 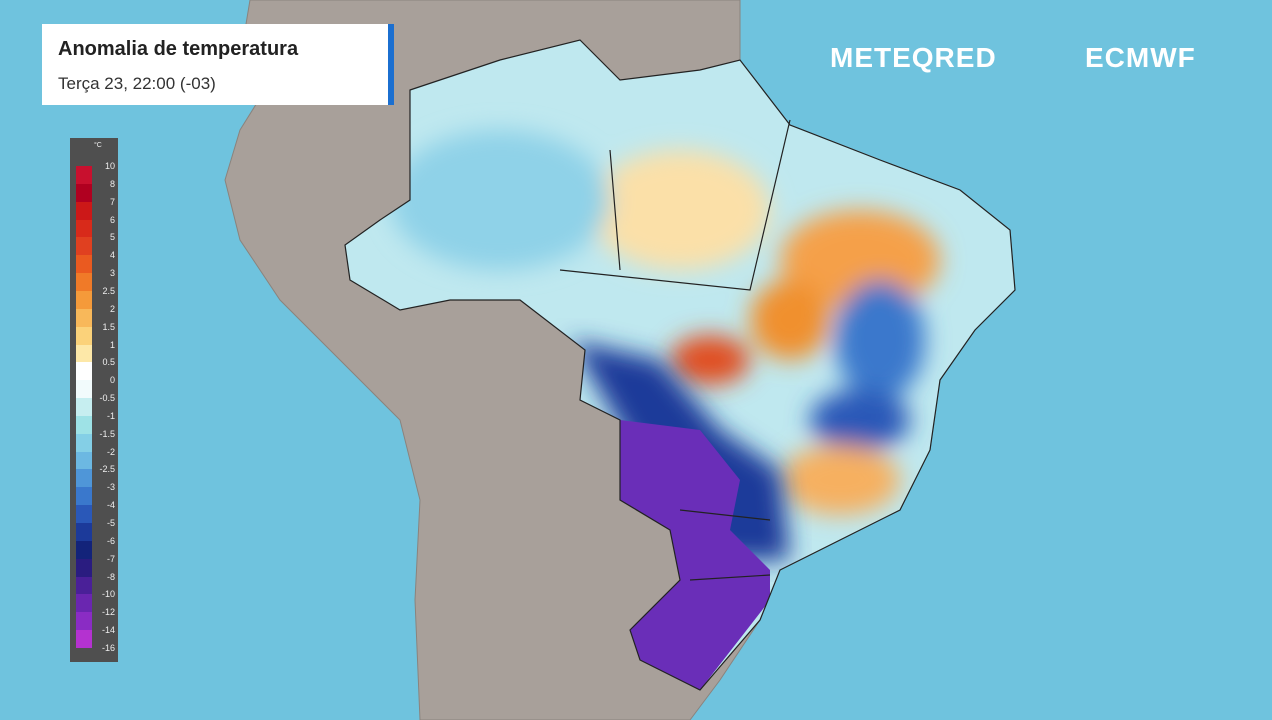 What do you see at coordinates (108, 630) in the screenshot?
I see `legend-label: -14` at bounding box center [108, 630].